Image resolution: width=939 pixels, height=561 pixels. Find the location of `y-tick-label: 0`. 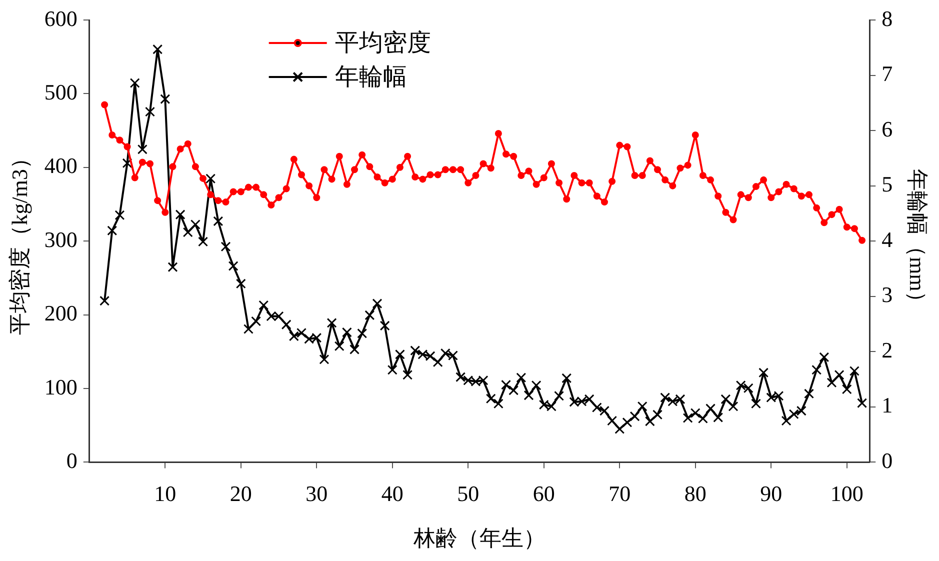

y-tick-label: 0 is located at coordinates (72, 460).